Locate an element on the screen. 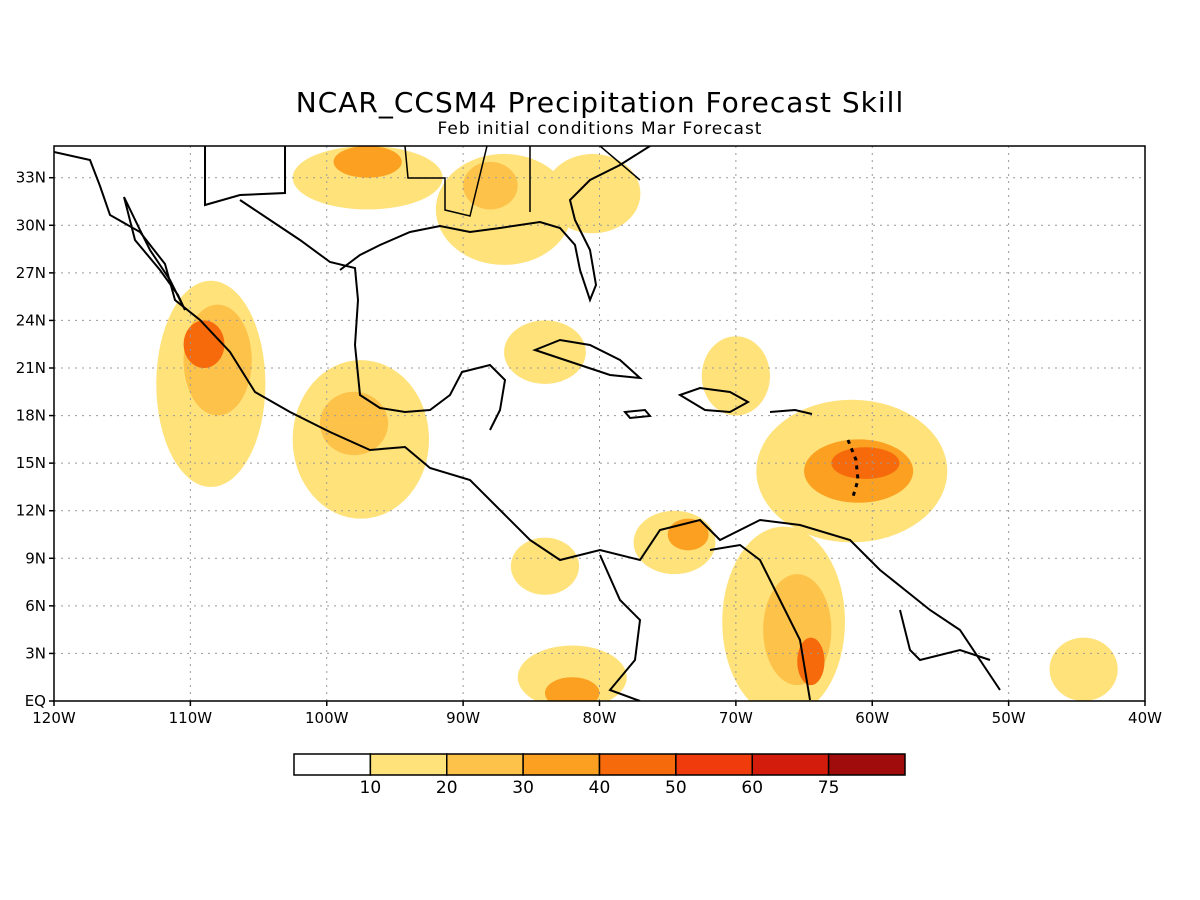 The width and height of the screenshot is (1200, 900). colorbar-label: 40 is located at coordinates (600, 788).